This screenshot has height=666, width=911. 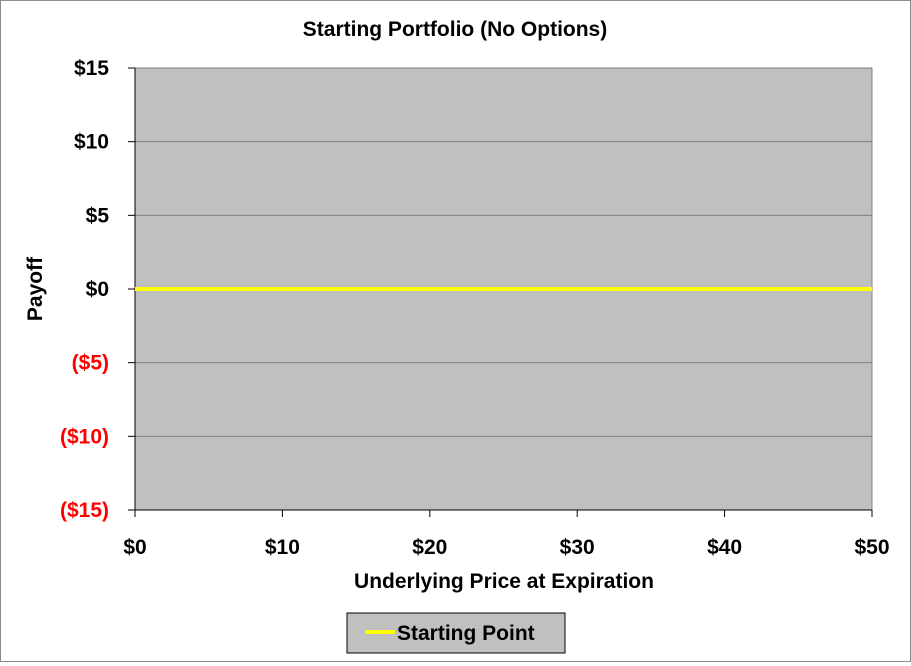 I want to click on x-tick-labels: $0 $10 $20 $30 $40 $50, so click(x=506, y=547).